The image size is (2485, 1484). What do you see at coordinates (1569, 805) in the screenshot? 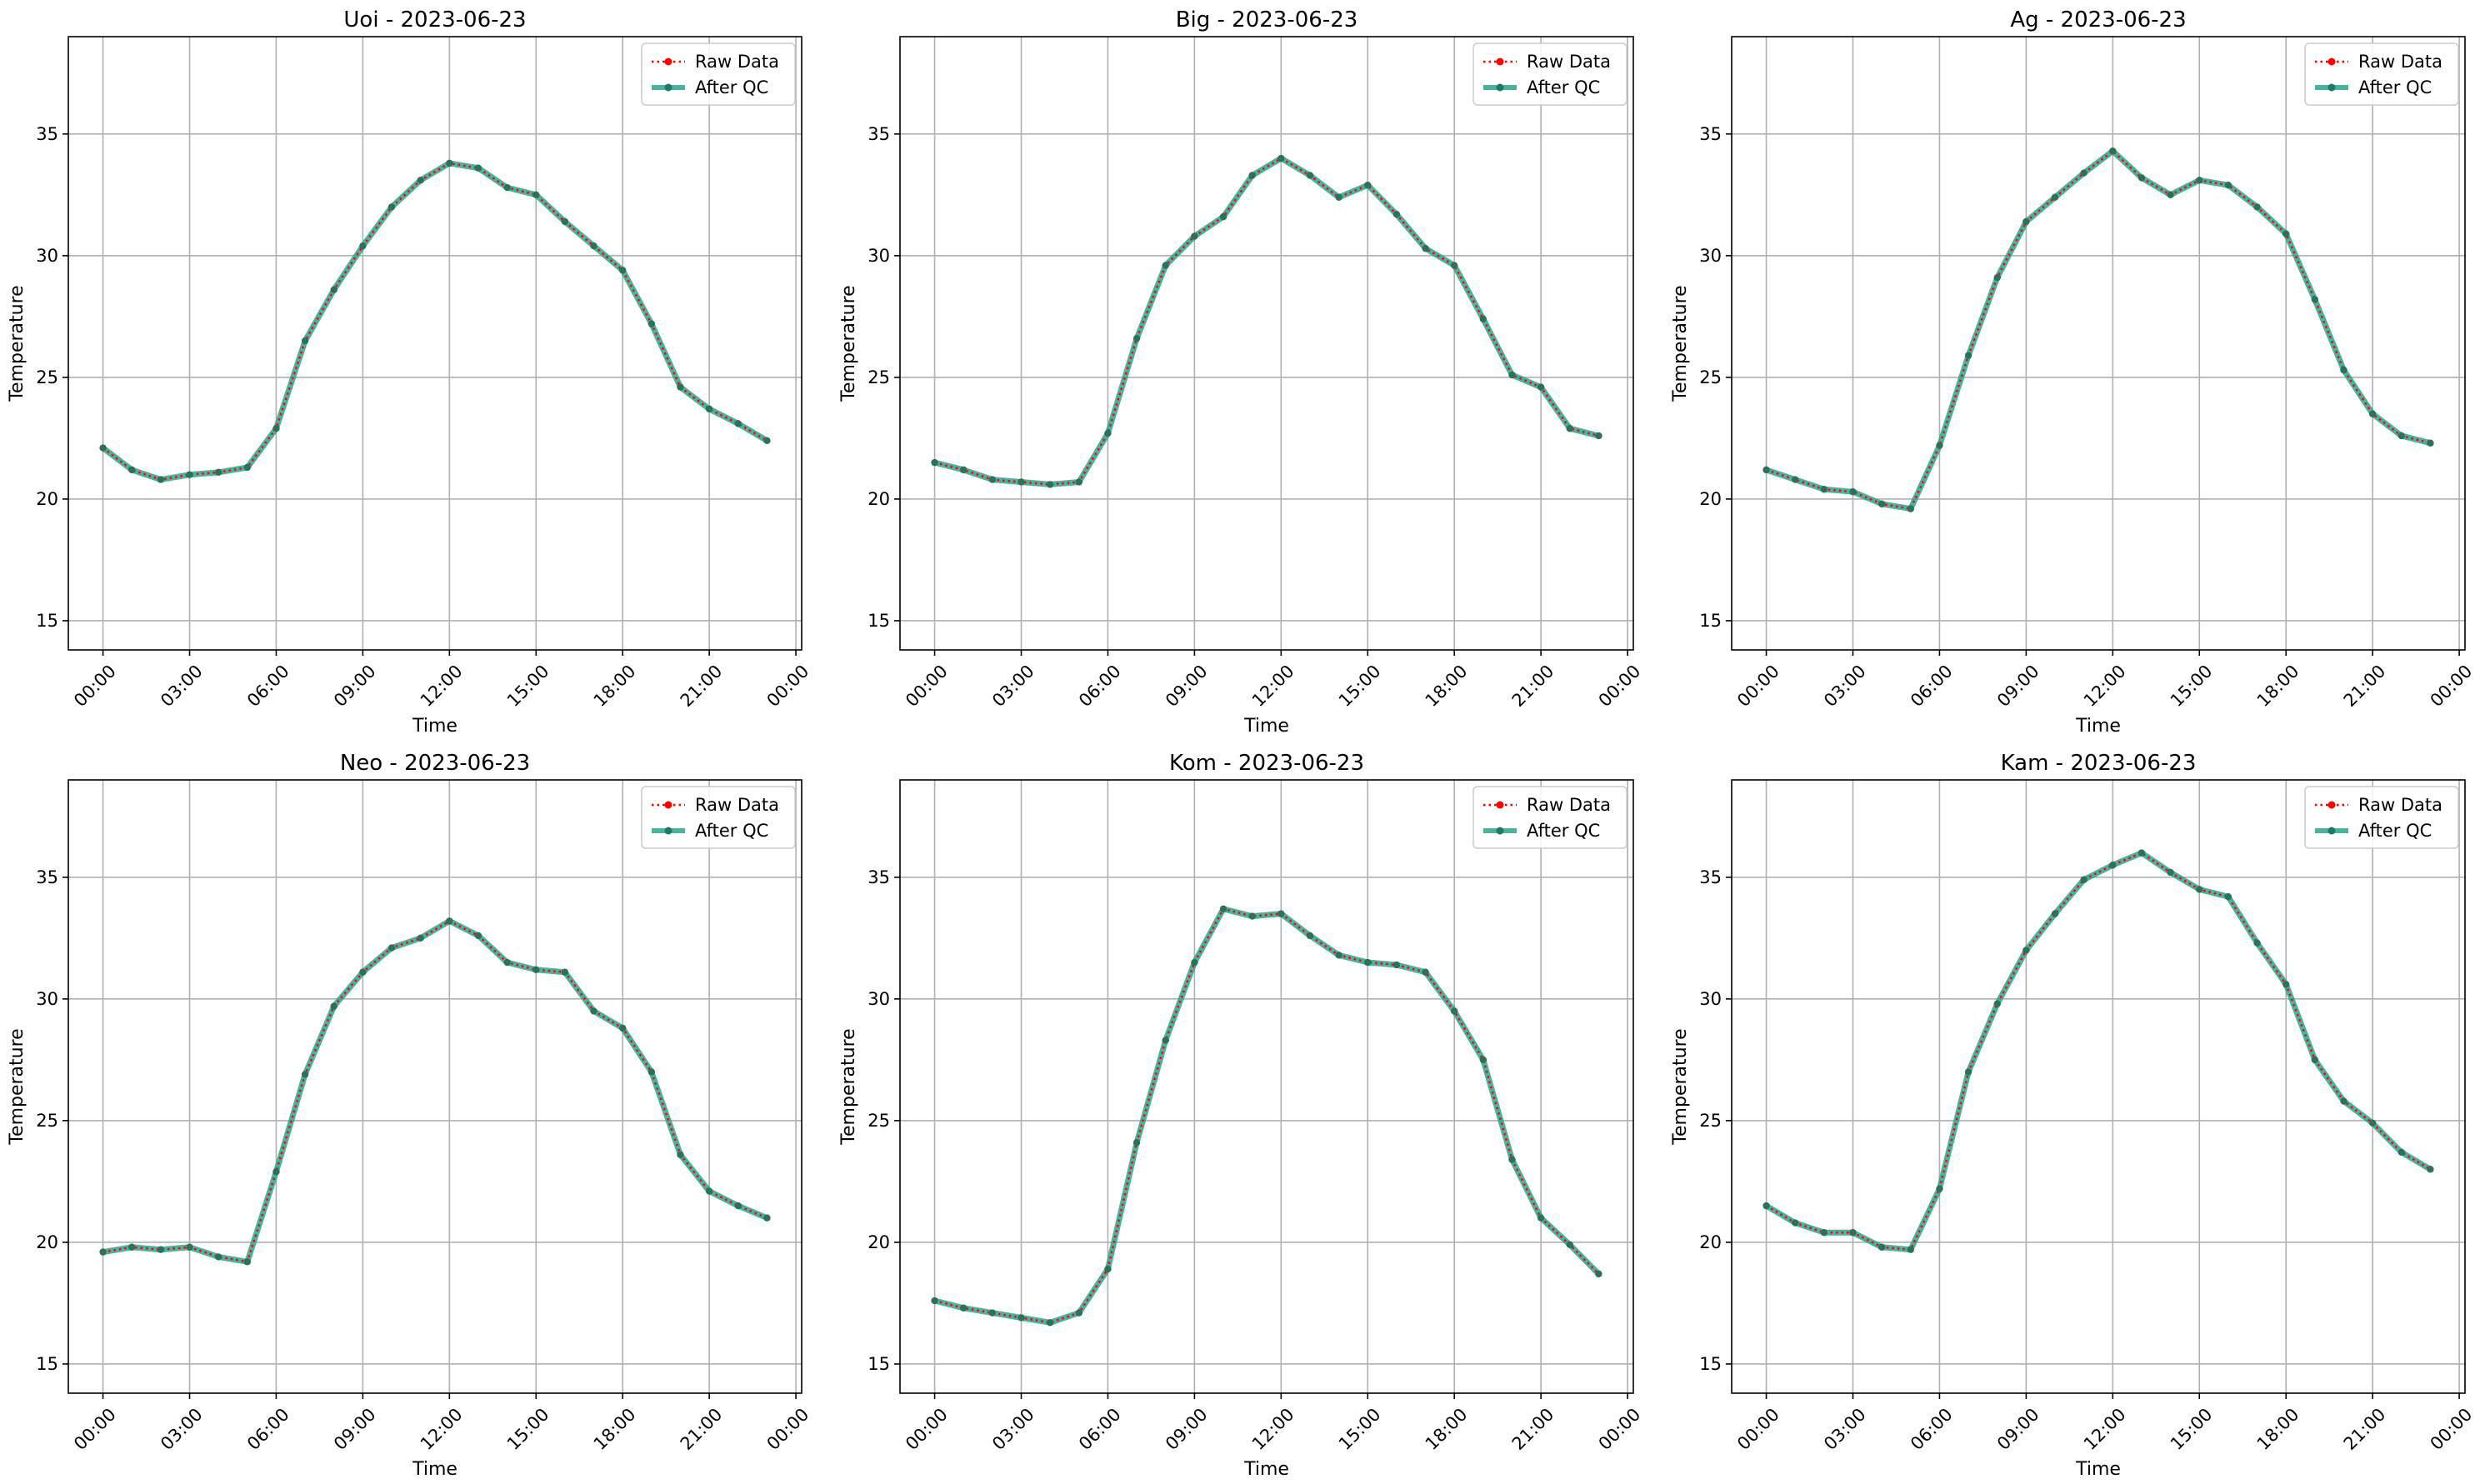
I see `legend-label-raw-data: Raw Data` at bounding box center [1569, 805].